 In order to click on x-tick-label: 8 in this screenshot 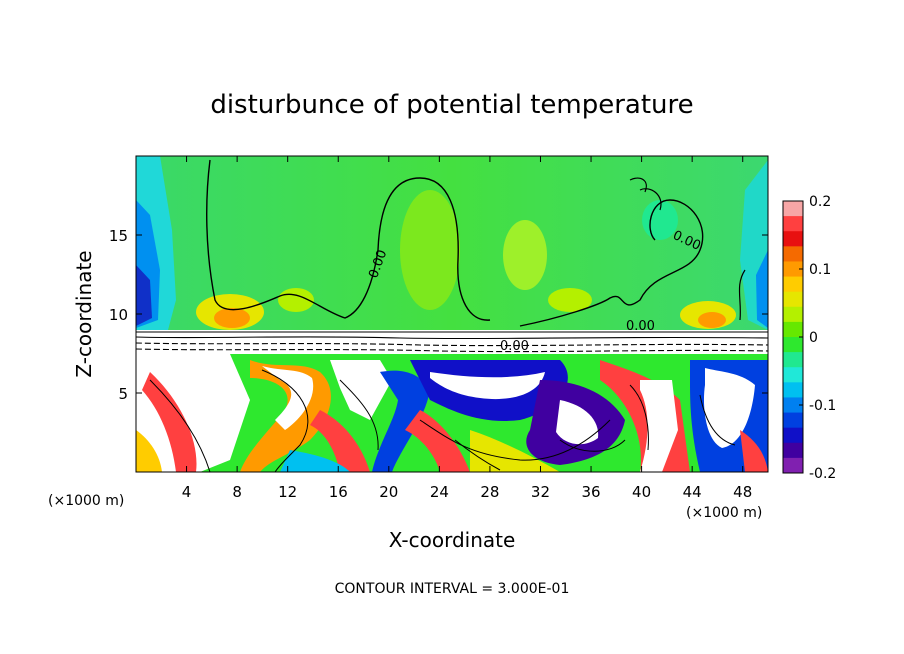, I will do `click(237, 492)`.